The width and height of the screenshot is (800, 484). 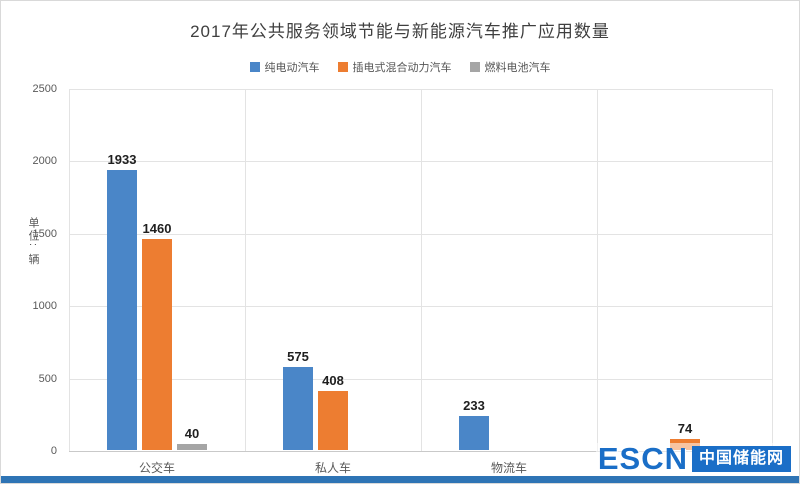 I want to click on y-tick-label: 1500, so click(x=44, y=233).